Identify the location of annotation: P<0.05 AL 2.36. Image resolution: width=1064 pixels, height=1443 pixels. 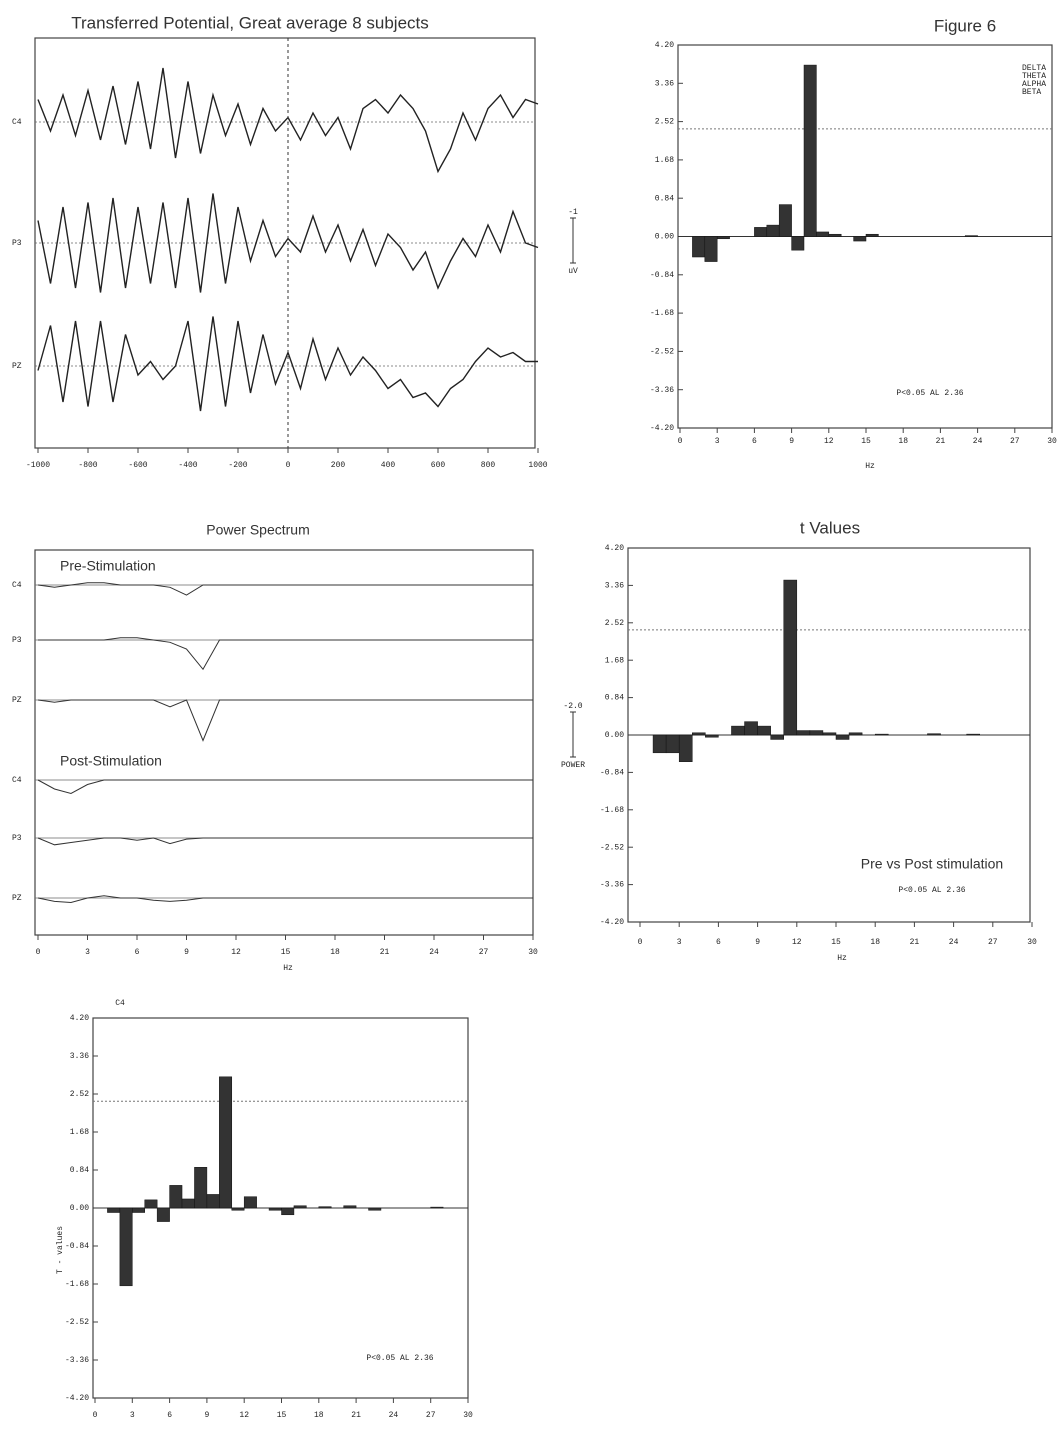
(931, 890).